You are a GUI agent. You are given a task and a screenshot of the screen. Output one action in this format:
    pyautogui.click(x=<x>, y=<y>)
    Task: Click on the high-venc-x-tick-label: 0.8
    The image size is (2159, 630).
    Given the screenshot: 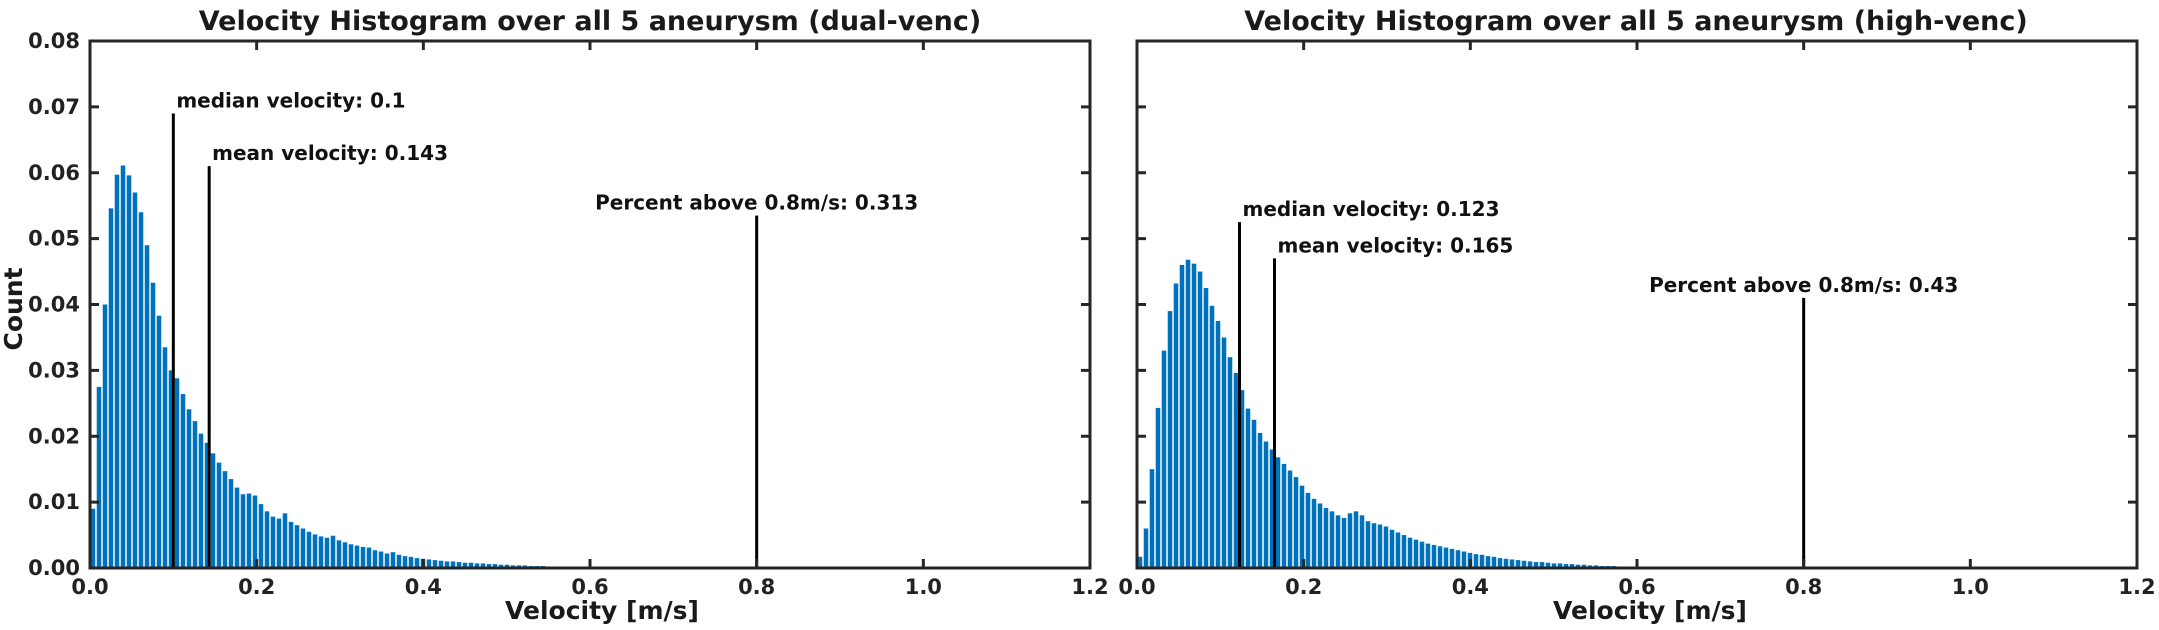 What is the action you would take?
    pyautogui.click(x=1803, y=587)
    